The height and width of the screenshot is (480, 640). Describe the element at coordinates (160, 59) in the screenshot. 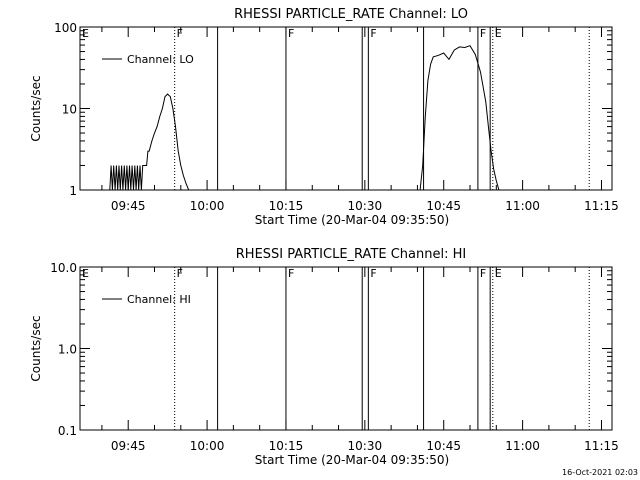

I see `panel-1-legend-label: Channel: LO` at that location.